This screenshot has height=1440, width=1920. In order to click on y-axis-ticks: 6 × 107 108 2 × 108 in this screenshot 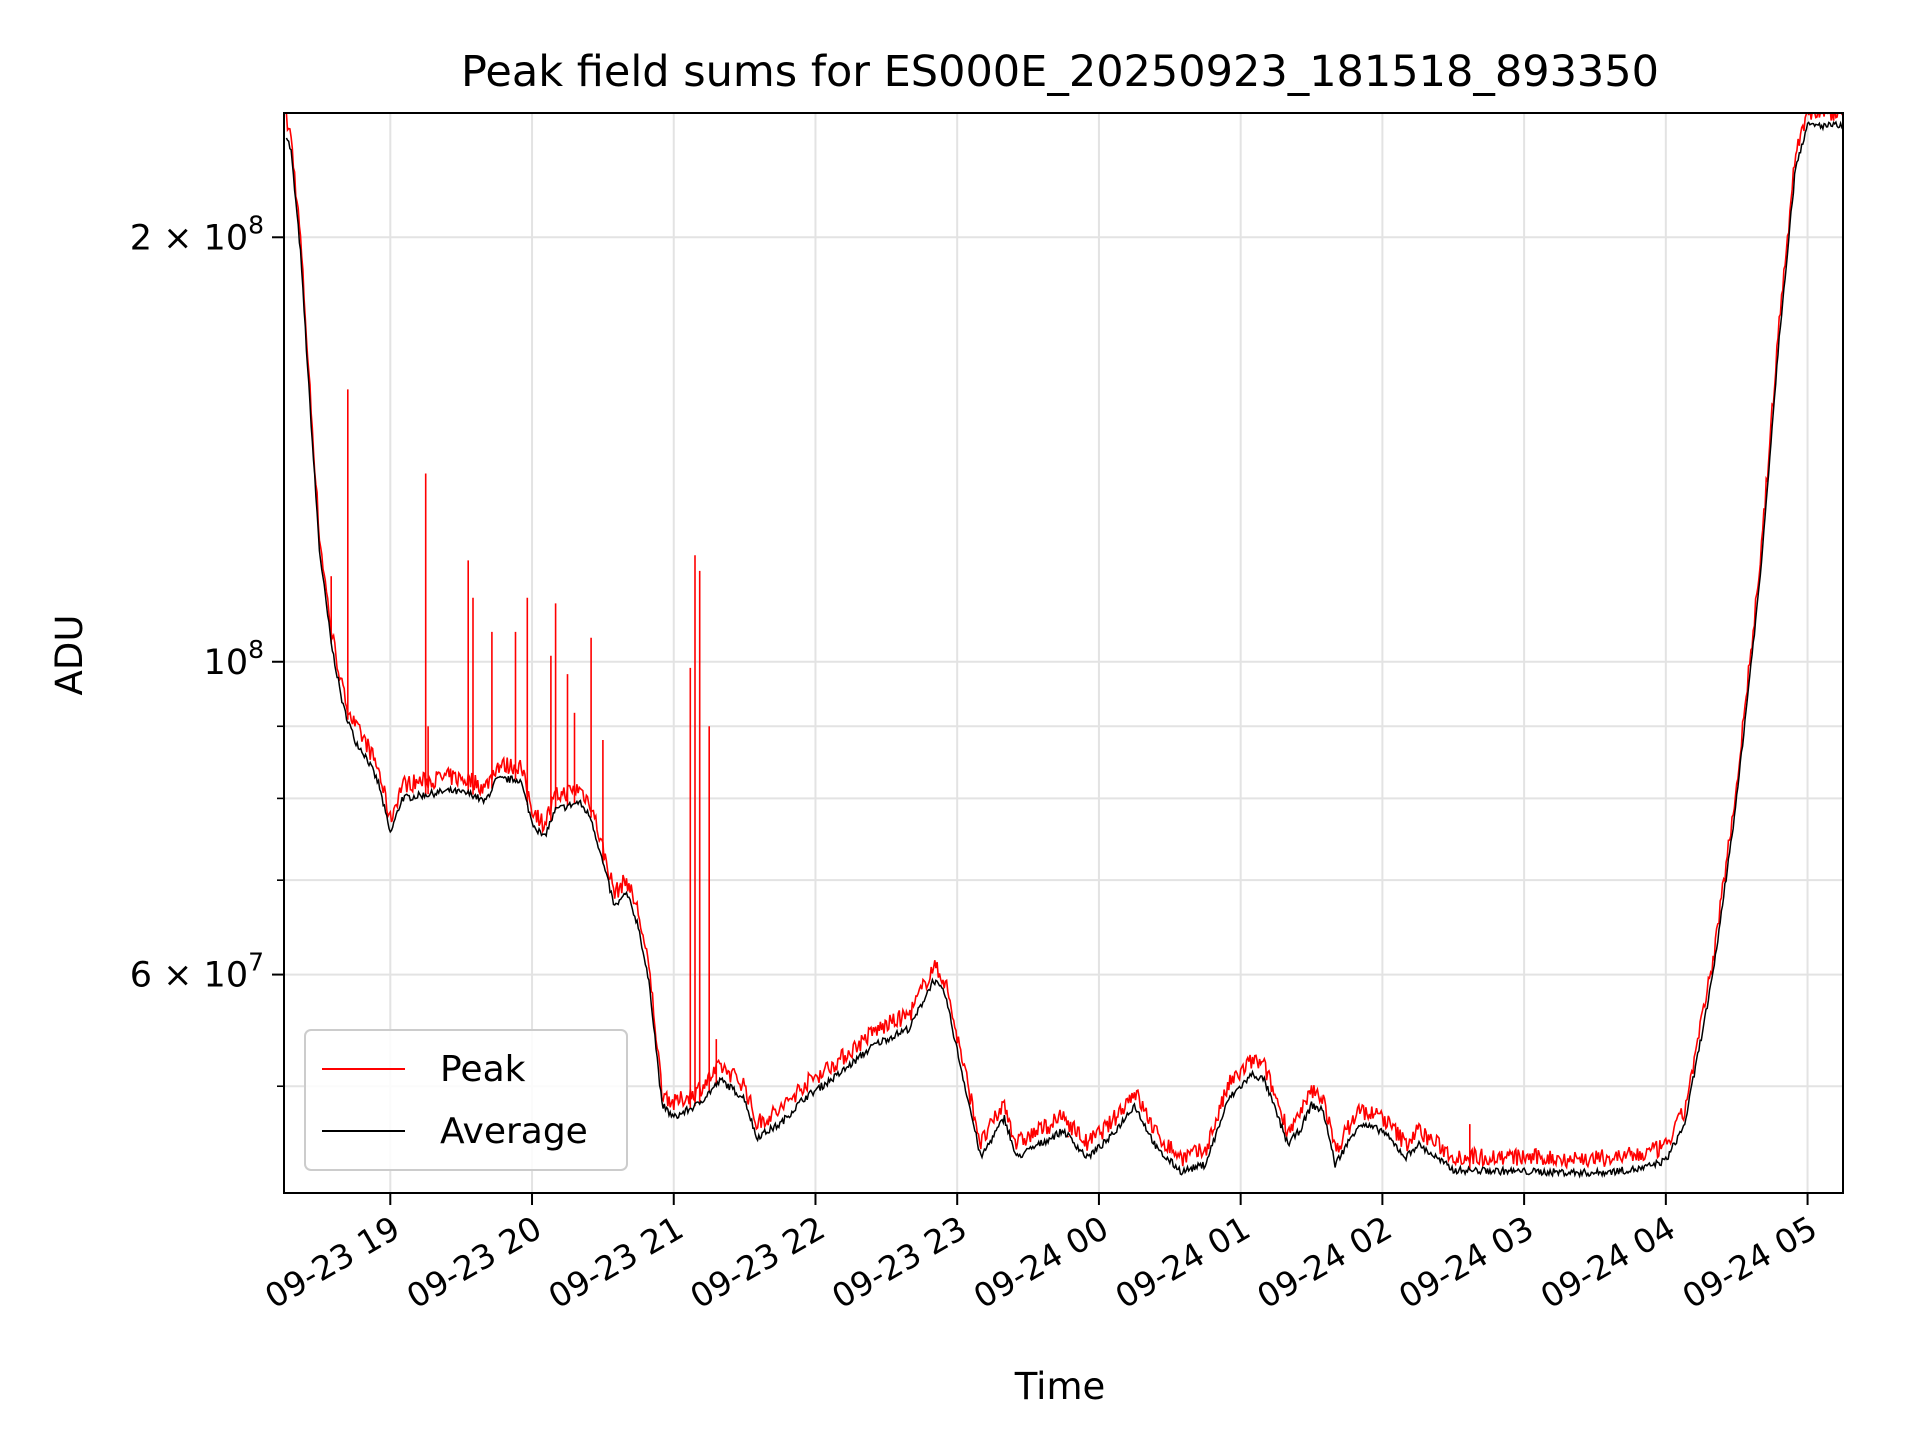, I will do `click(207, 649)`.